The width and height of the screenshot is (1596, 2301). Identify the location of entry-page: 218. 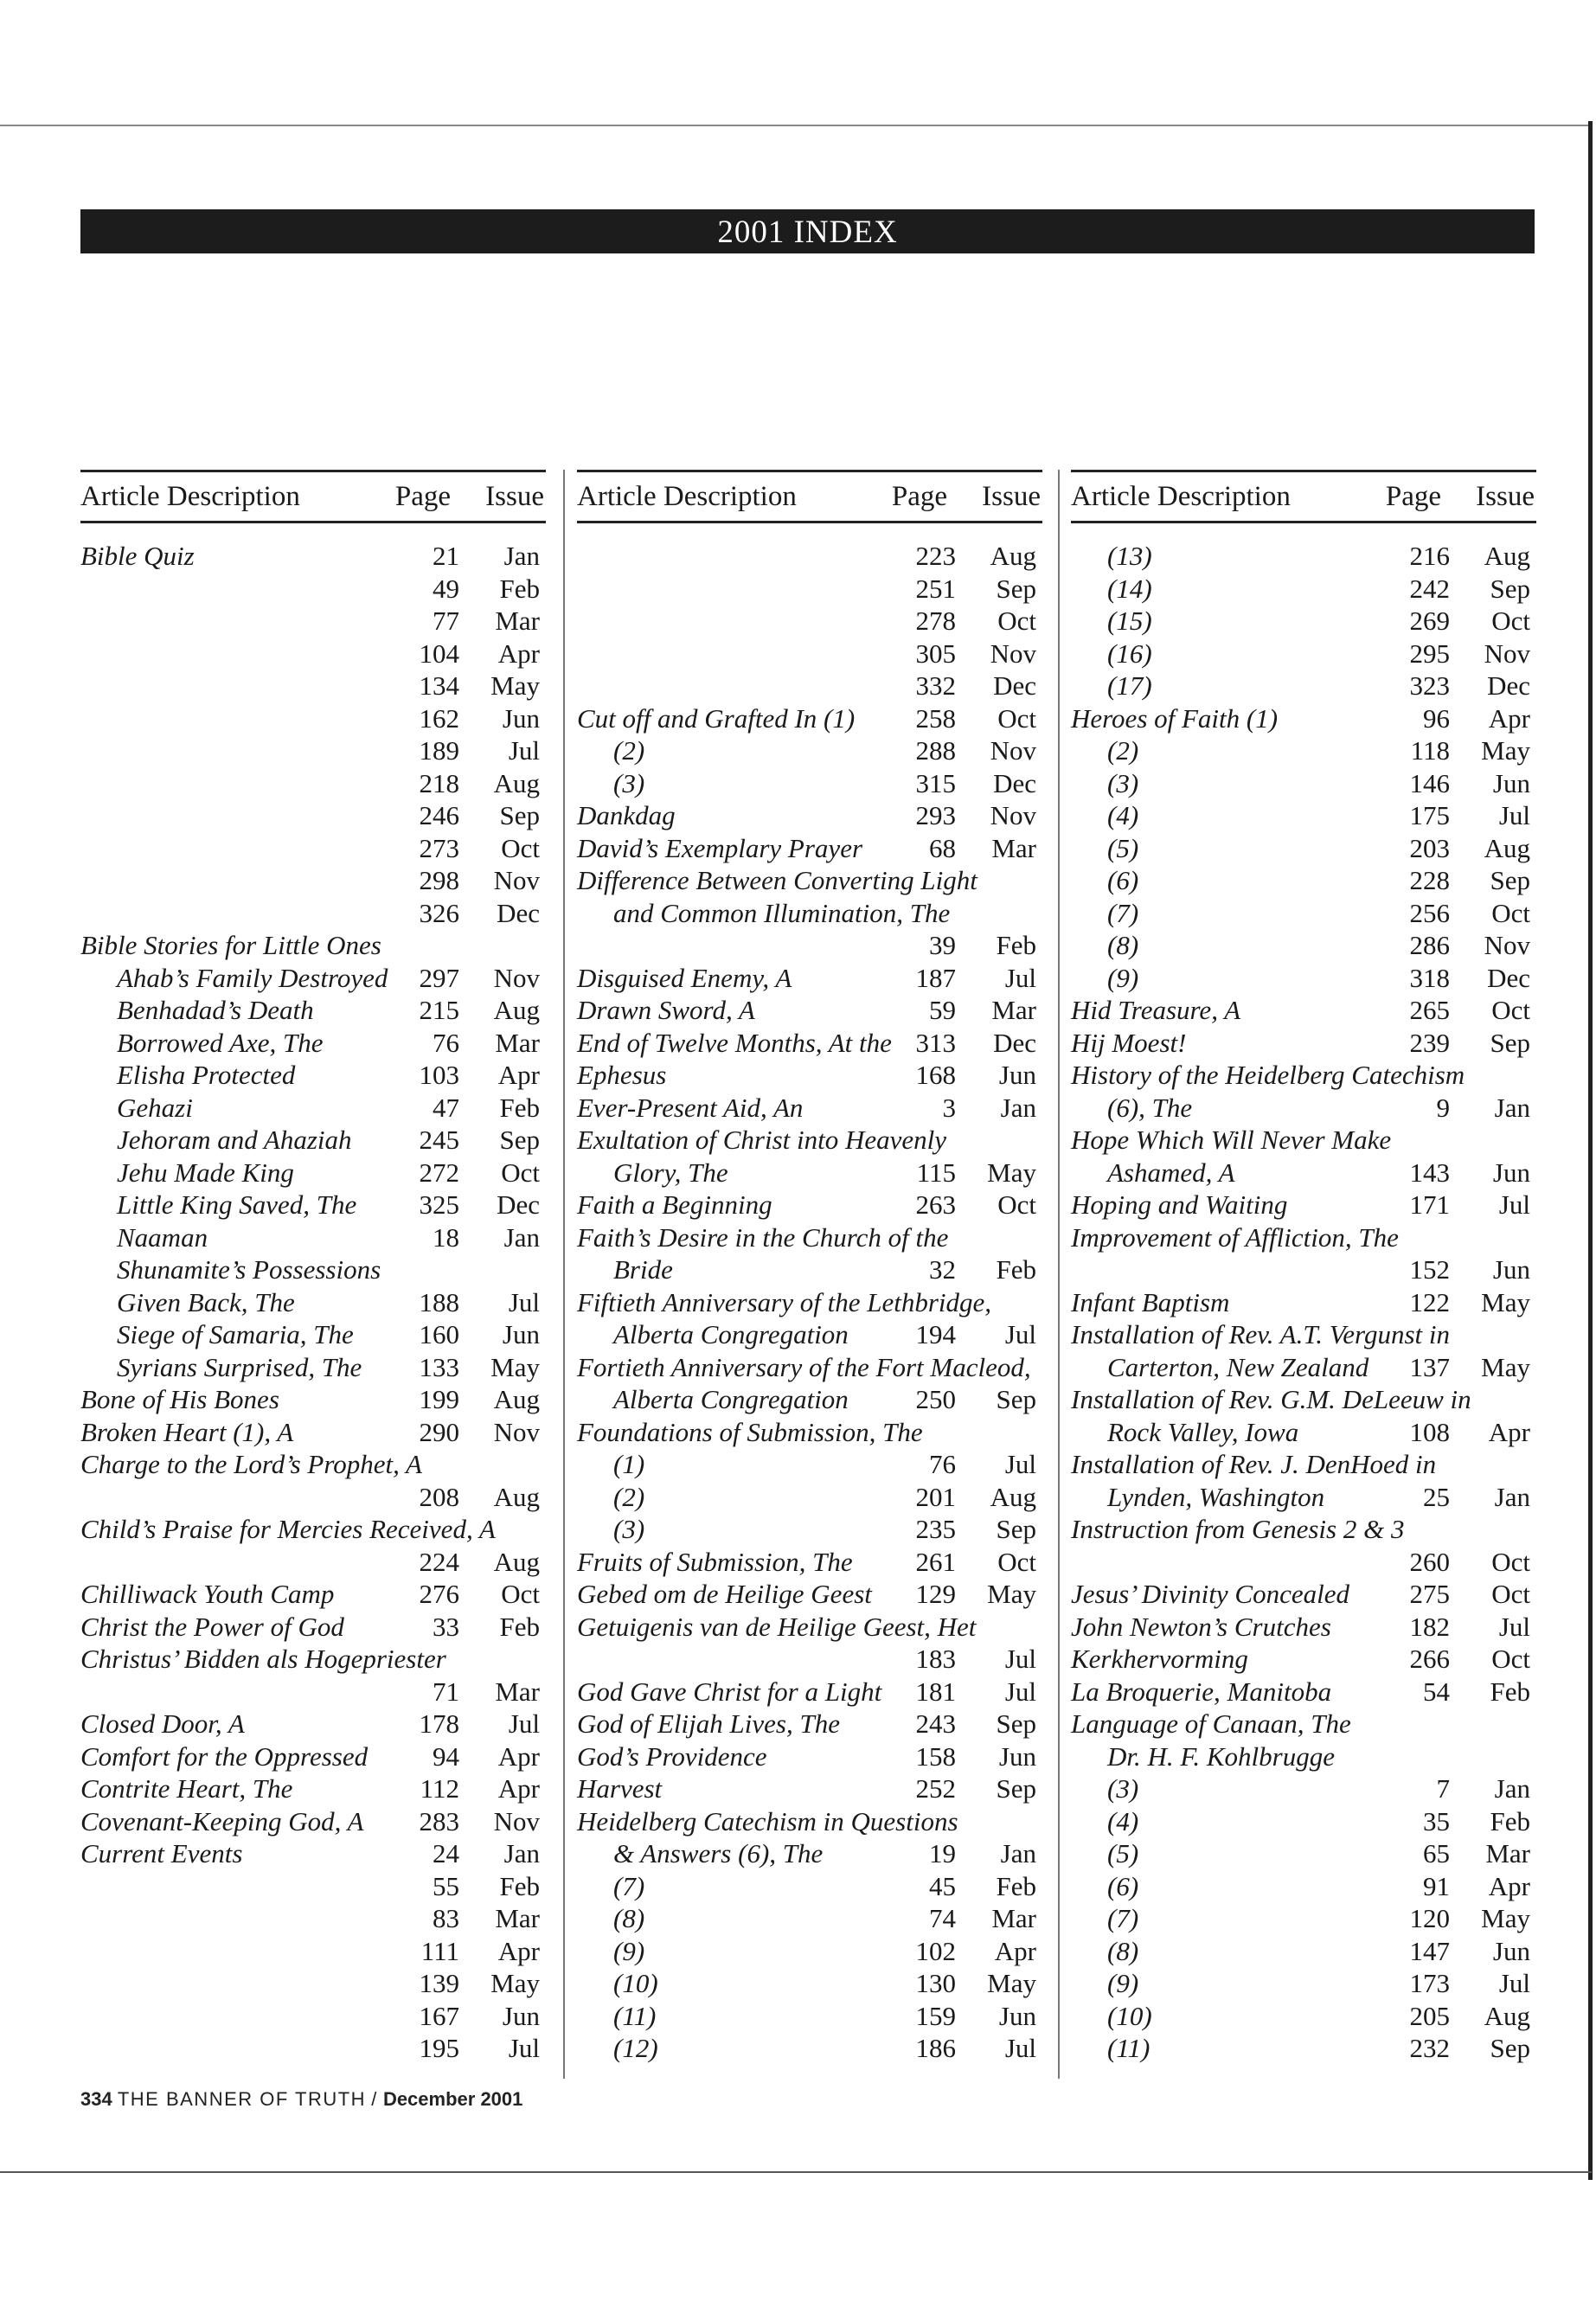
(439, 782).